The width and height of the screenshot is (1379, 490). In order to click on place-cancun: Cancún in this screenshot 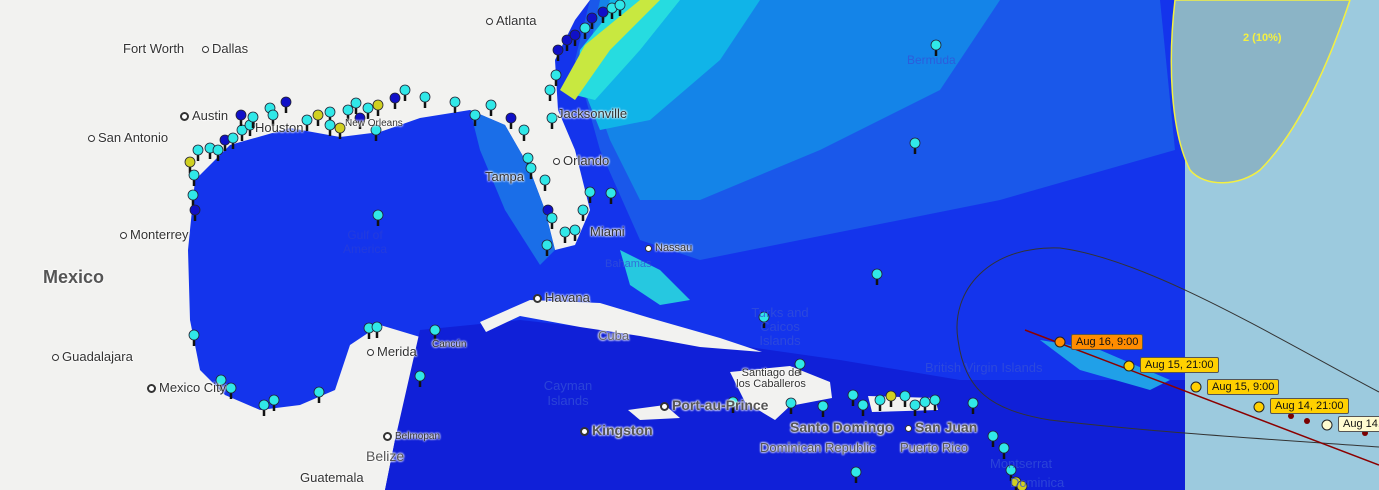, I will do `click(449, 344)`.